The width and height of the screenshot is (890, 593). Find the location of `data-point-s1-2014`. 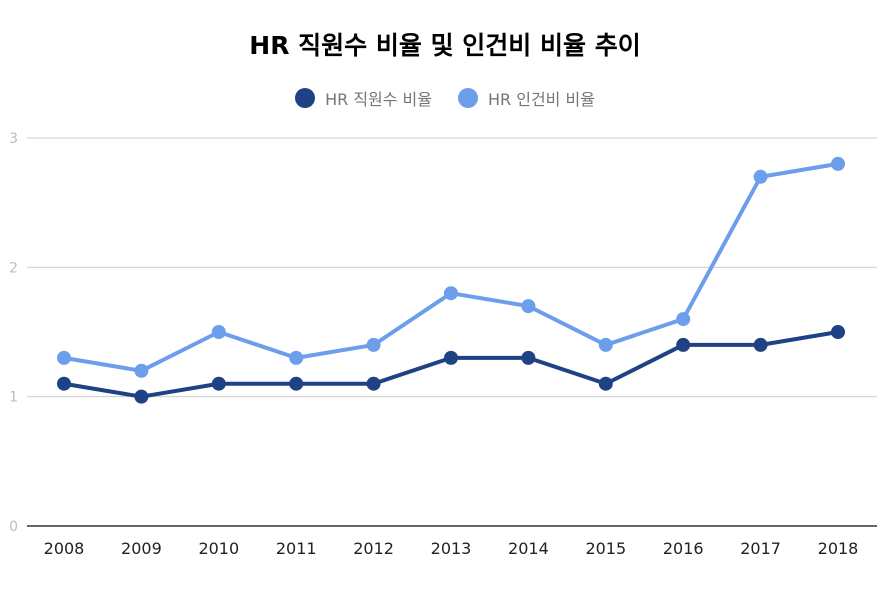

data-point-s1-2014 is located at coordinates (528, 306).